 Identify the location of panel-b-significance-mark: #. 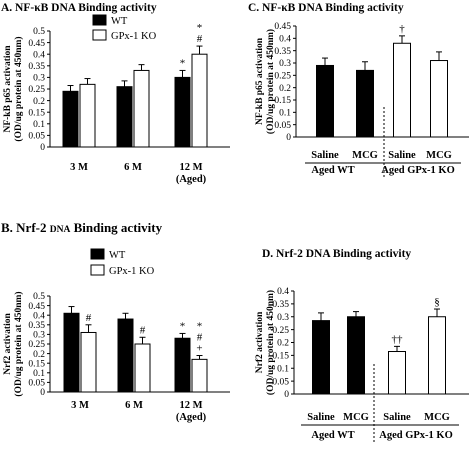
(200, 338).